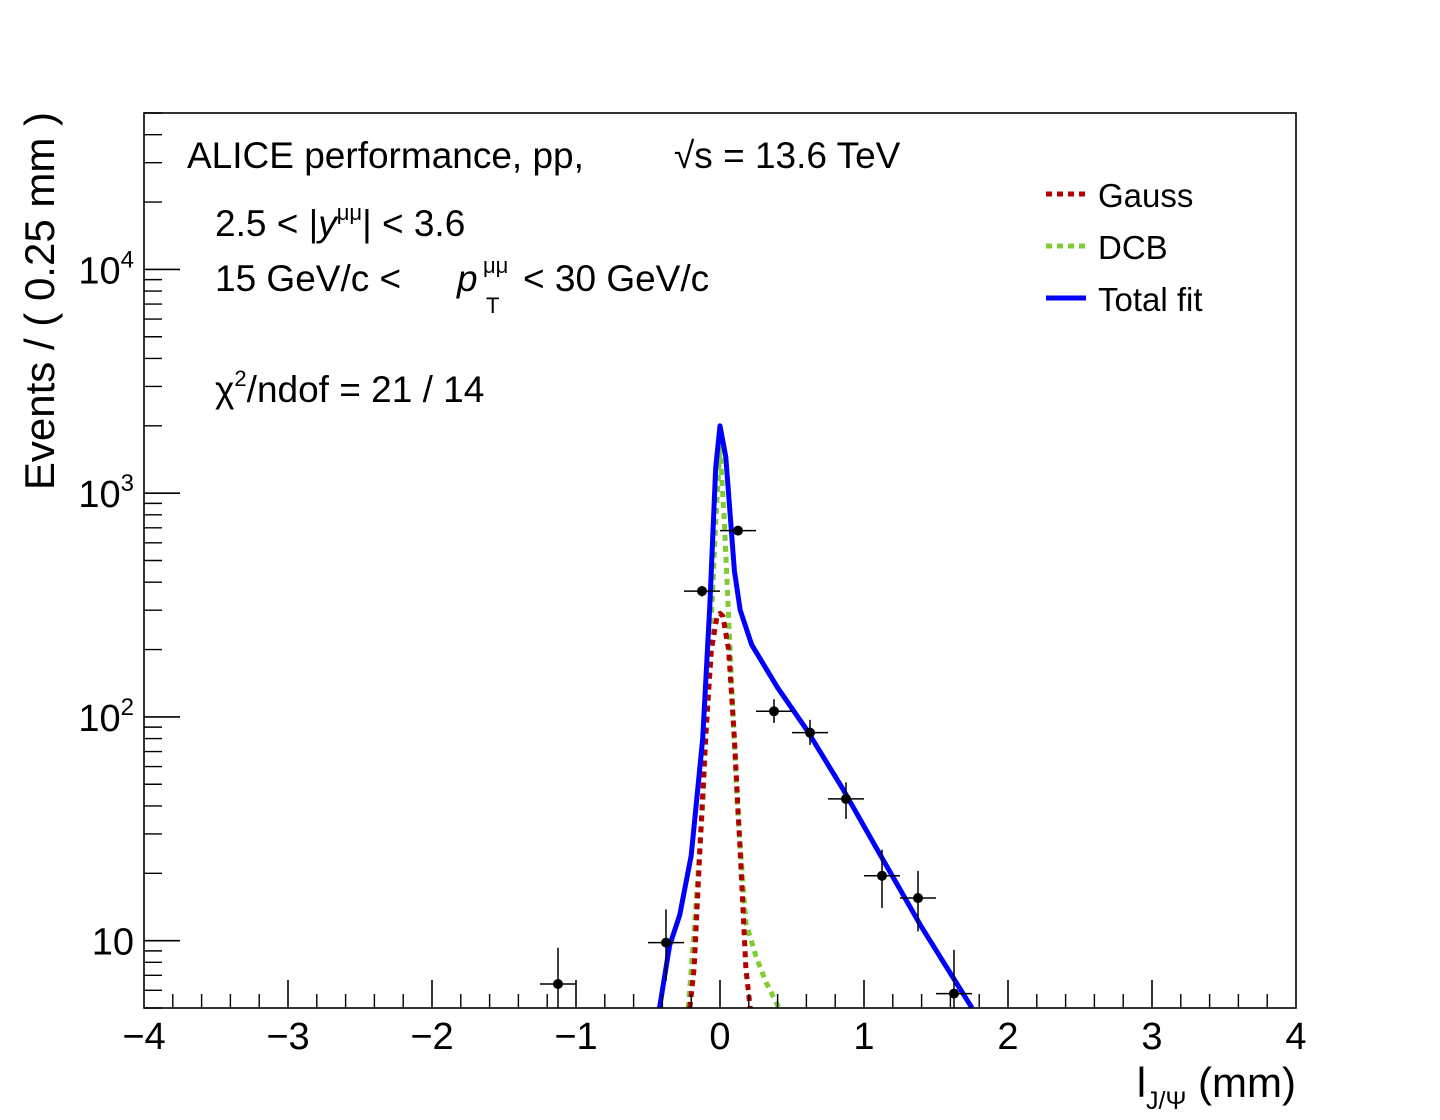 This screenshot has height=1120, width=1440. I want to click on header-energy: √s = 13.6 TeV, so click(787, 155).